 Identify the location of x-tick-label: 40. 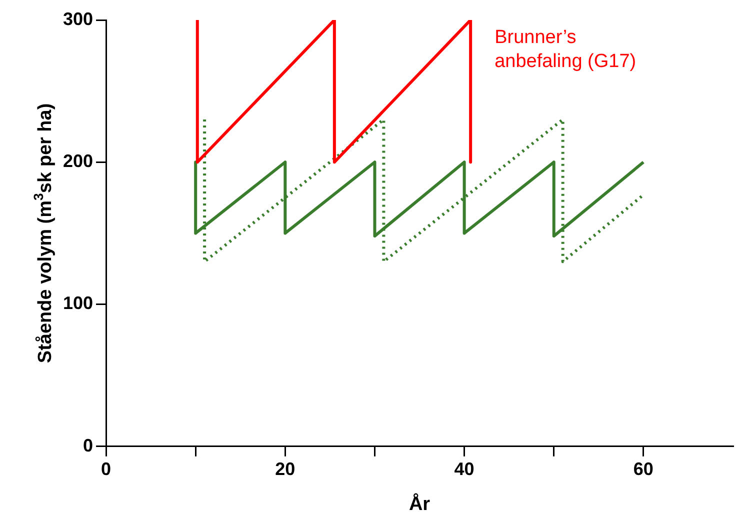
(464, 469).